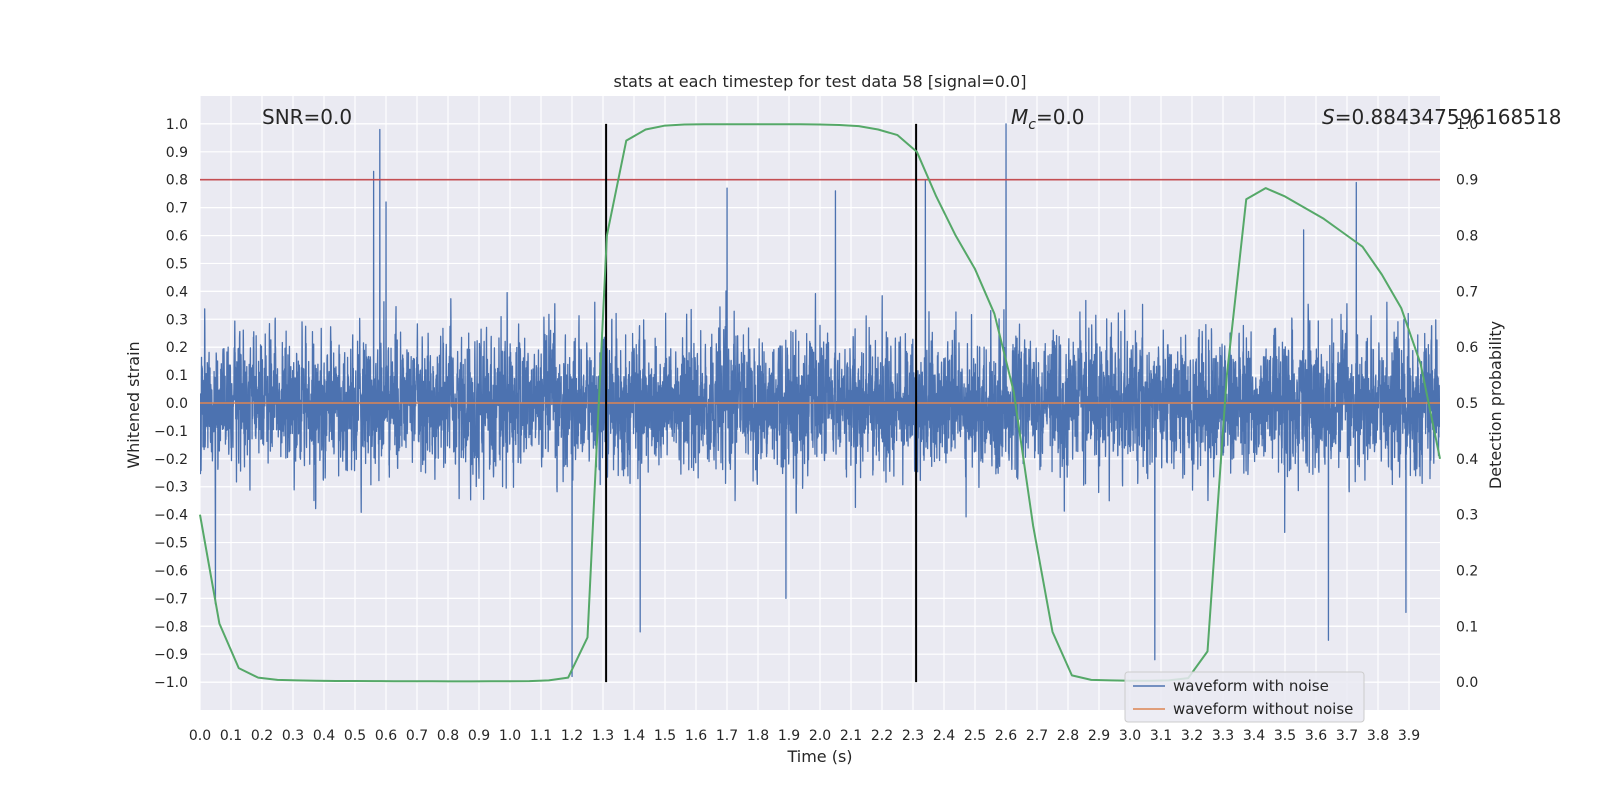 The width and height of the screenshot is (1600, 800). What do you see at coordinates (171, 683) in the screenshot?
I see `y-tick-label: −1.0` at bounding box center [171, 683].